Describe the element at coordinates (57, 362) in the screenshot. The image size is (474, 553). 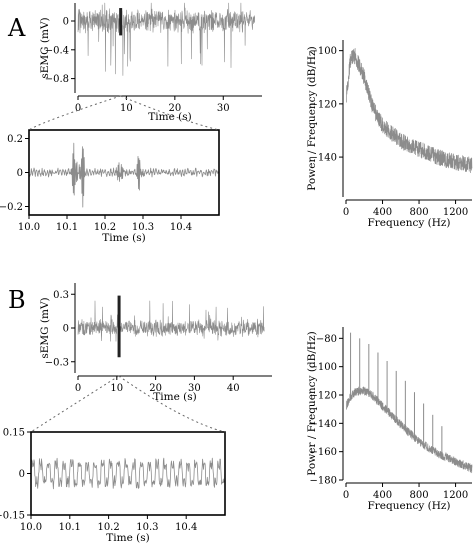
I see `B-raw-ytick-label: −0.3` at that location.